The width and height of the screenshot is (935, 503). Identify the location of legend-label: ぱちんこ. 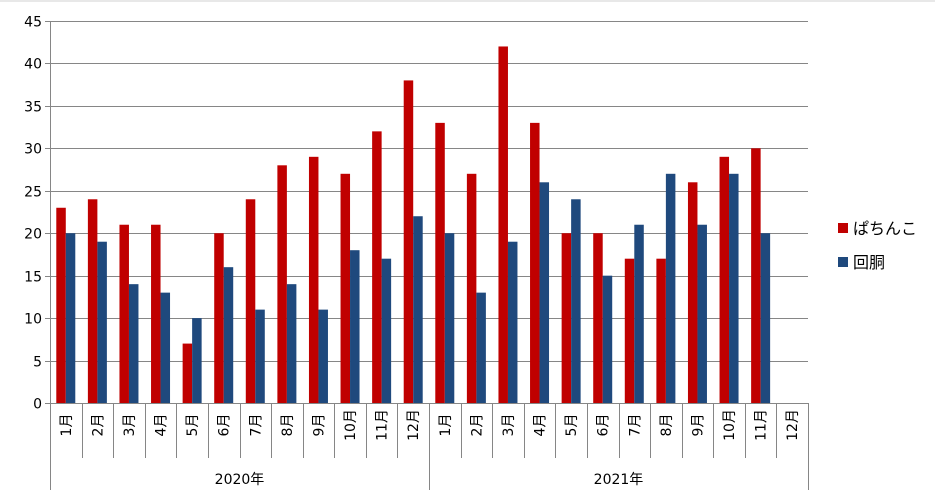
(885, 228).